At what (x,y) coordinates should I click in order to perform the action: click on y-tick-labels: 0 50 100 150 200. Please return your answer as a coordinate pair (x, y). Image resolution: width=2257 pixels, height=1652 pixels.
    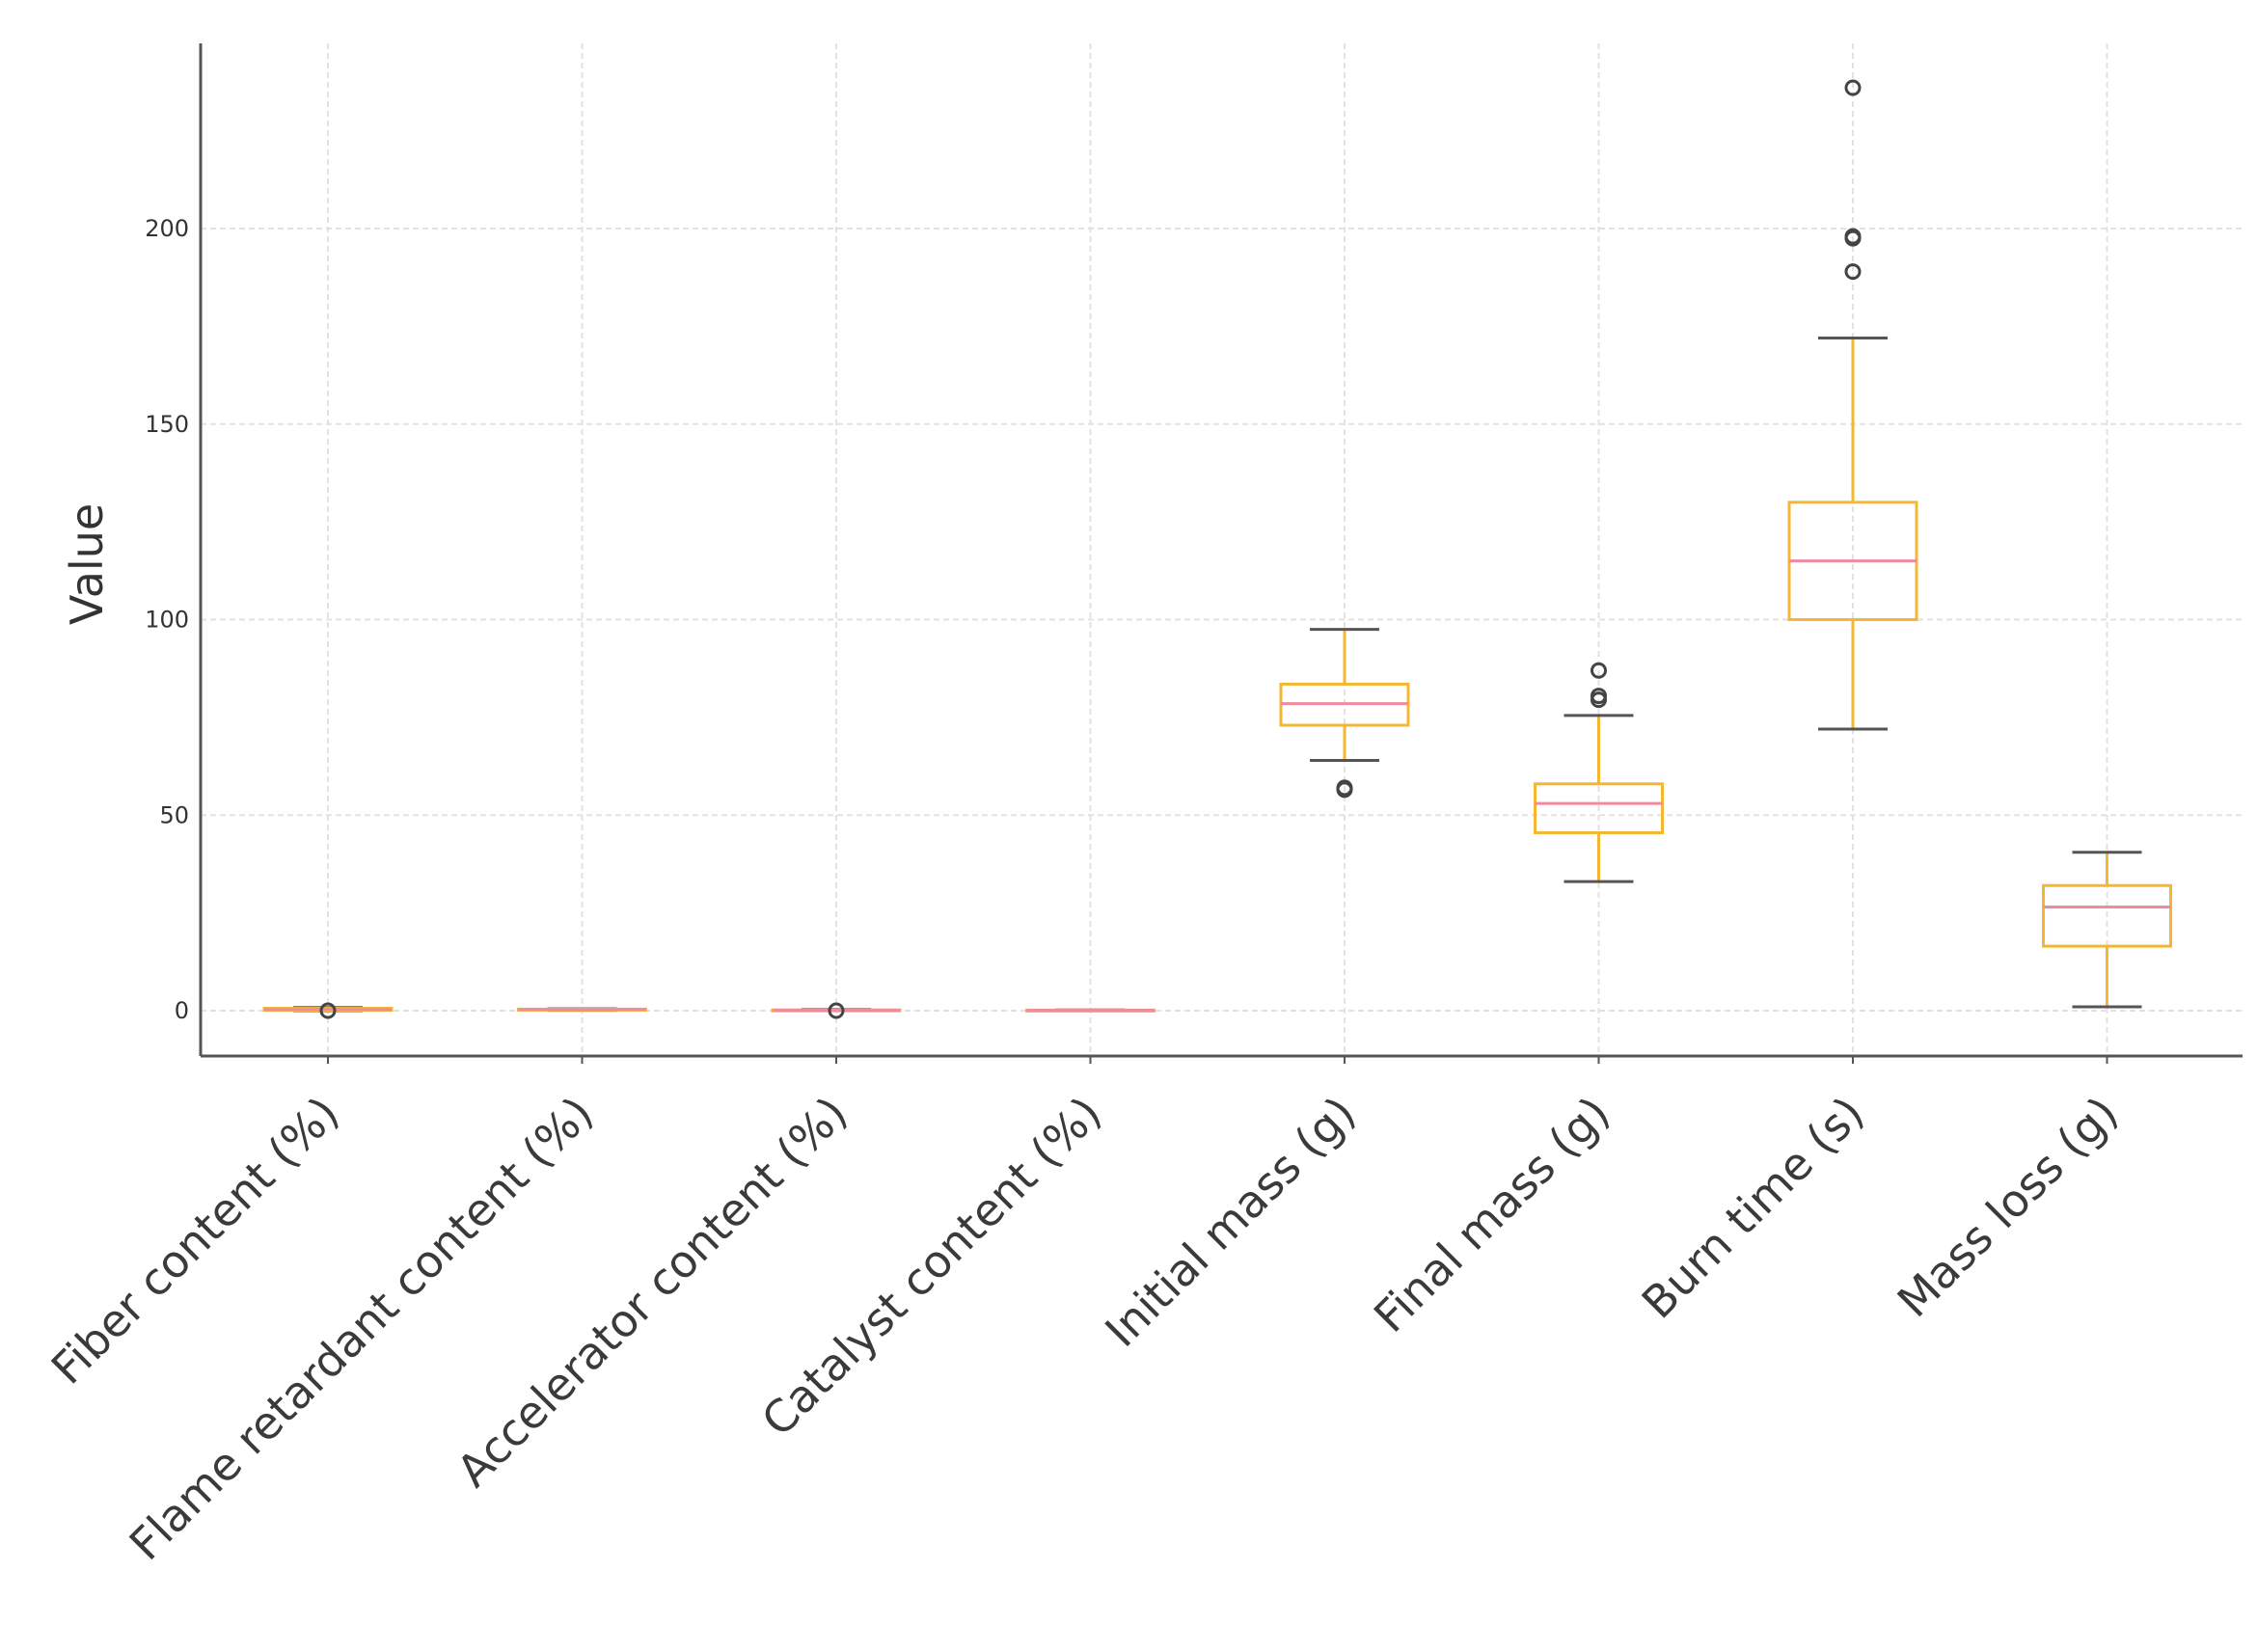
    Looking at the image, I should click on (167, 619).